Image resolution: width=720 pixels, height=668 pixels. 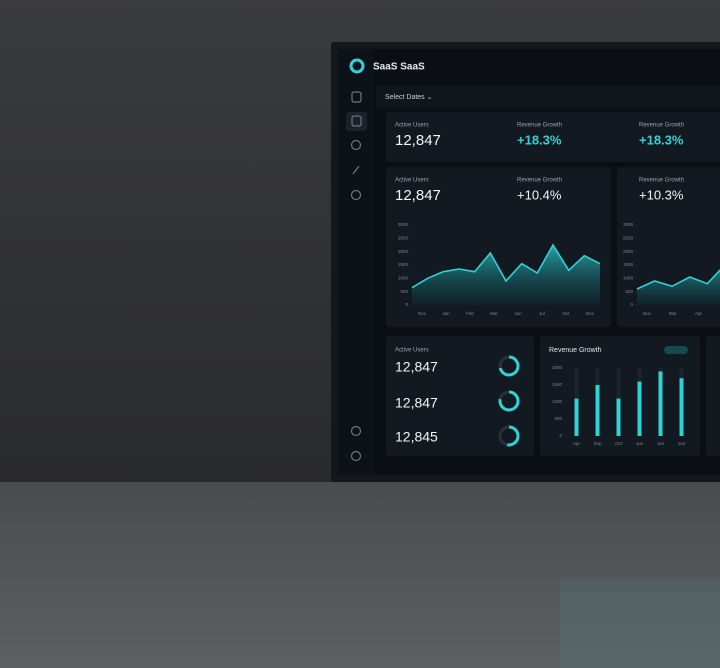 What do you see at coordinates (409, 97) in the screenshot?
I see `date-selector: Select Dates ⌄` at bounding box center [409, 97].